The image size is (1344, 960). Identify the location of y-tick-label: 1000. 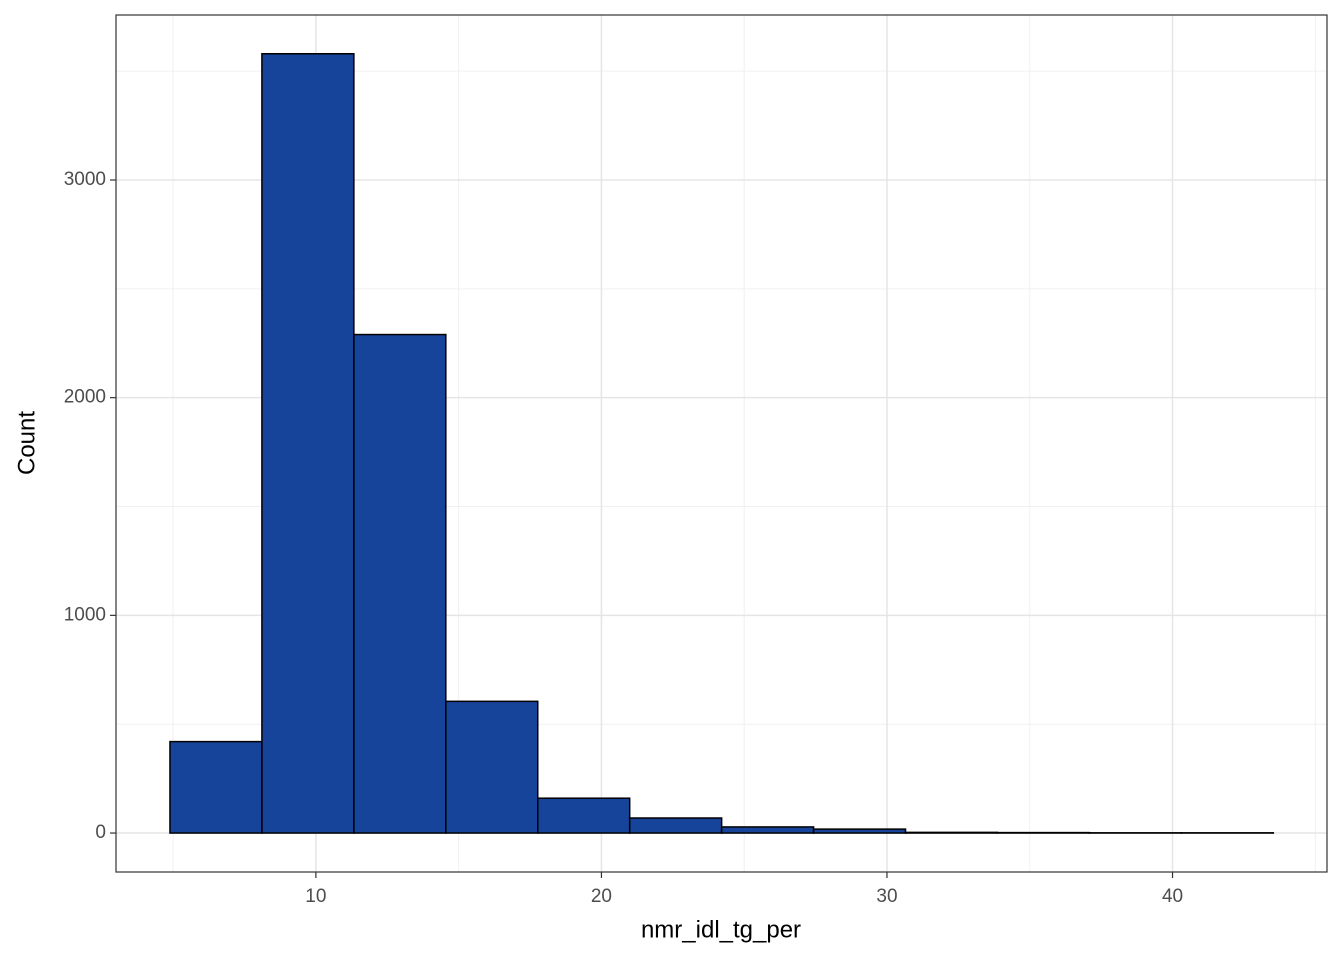
(85, 614).